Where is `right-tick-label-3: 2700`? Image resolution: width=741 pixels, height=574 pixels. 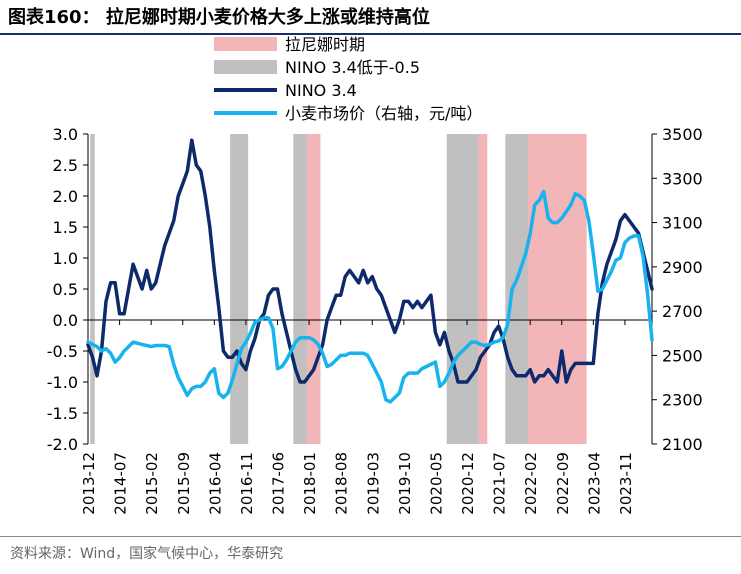 right-tick-label-3: 2700 is located at coordinates (682, 311).